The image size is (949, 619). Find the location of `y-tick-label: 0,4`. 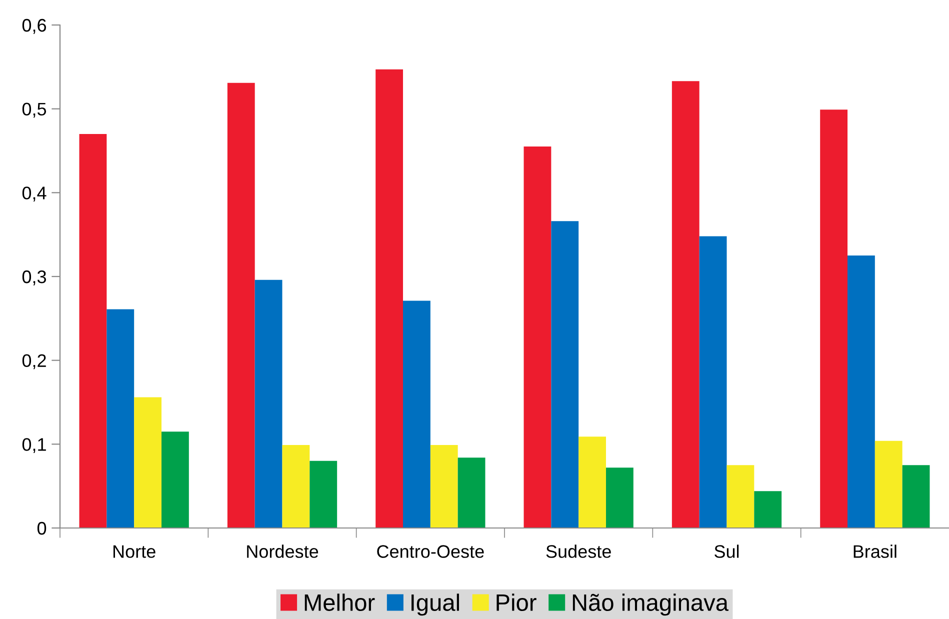

y-tick-label: 0,4 is located at coordinates (34, 194).